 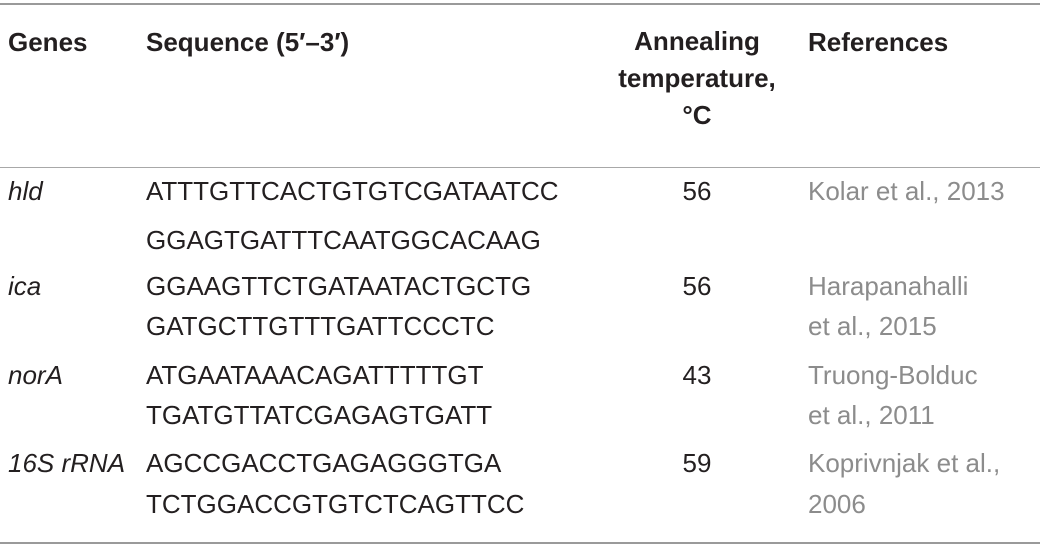 I want to click on sequence-reverse: TCTGGACCGTGTCTCAGTTCC, so click(x=335, y=504).